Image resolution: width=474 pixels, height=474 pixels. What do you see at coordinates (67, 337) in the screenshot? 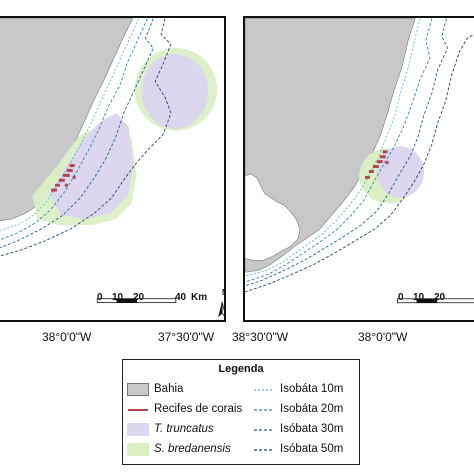
I see `longitude-label-left-1: 38°0'0"W` at bounding box center [67, 337].